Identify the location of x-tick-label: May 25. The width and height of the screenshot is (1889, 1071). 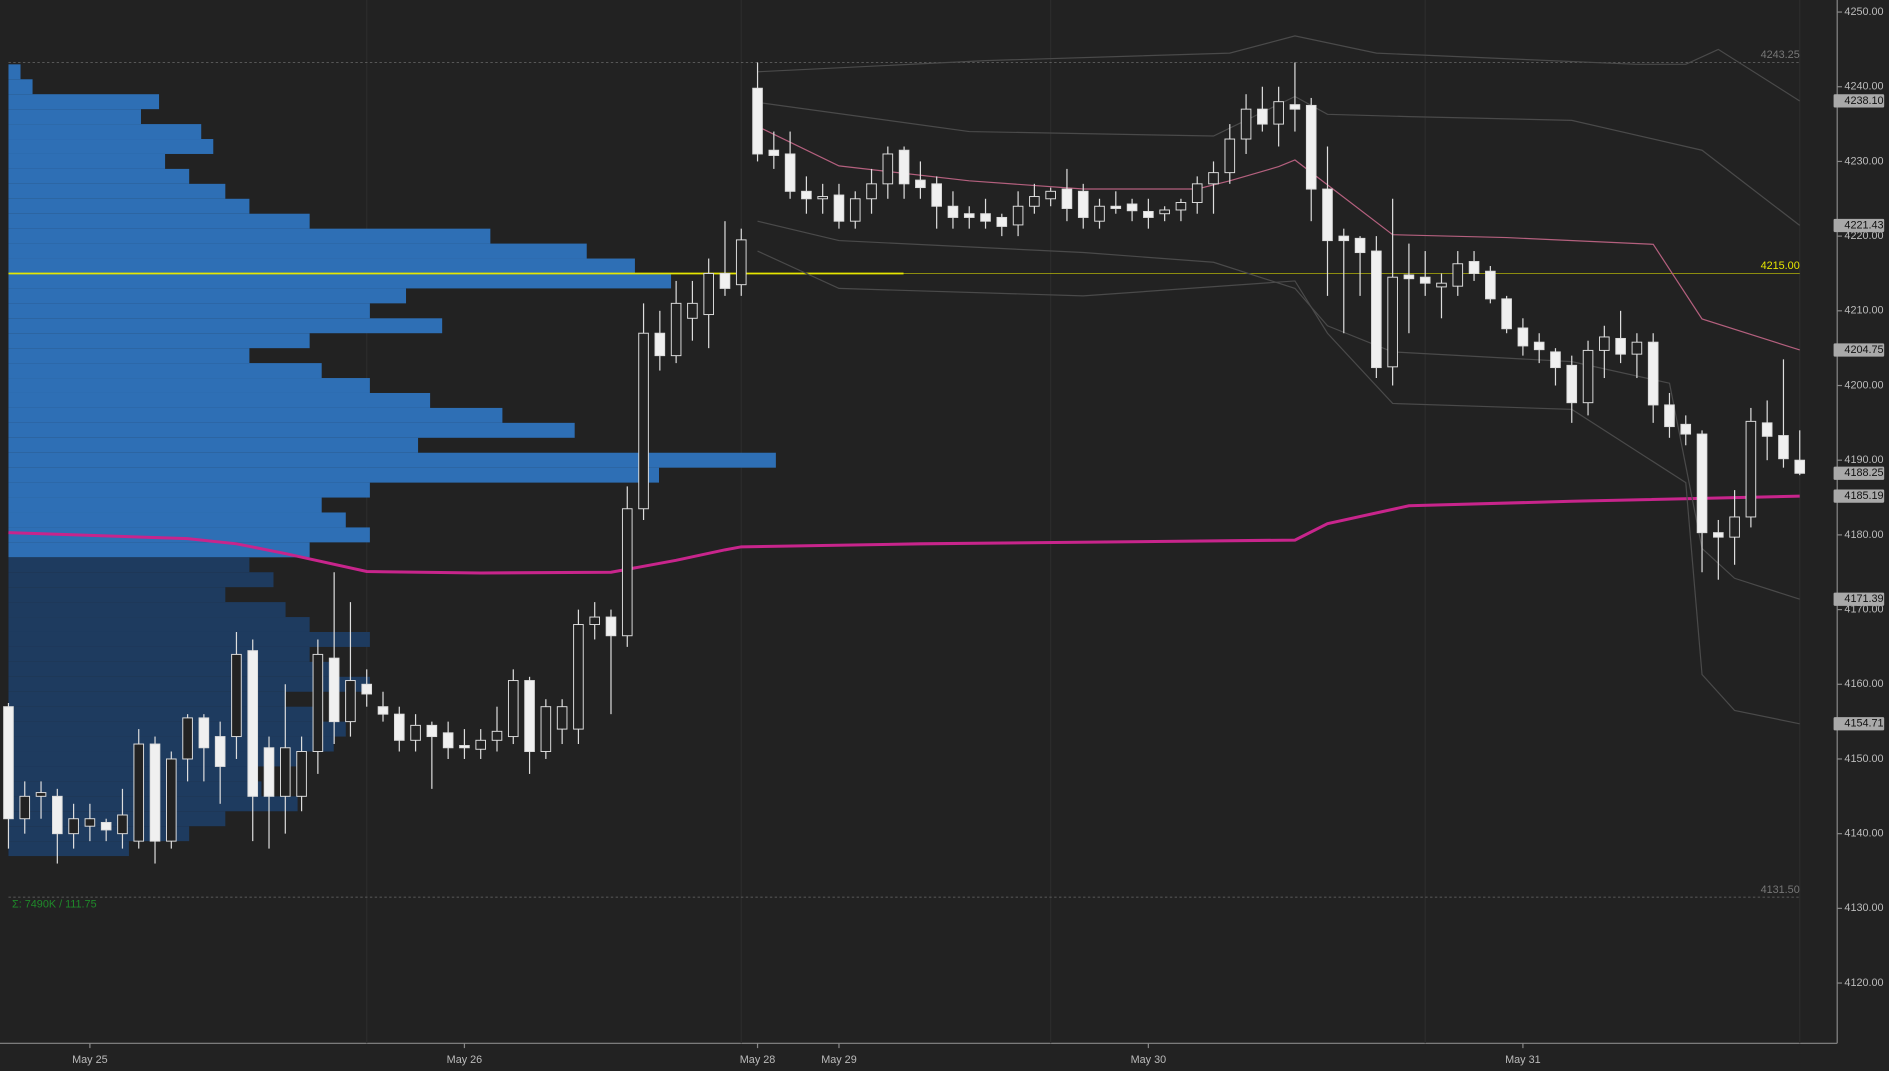
(90, 1060).